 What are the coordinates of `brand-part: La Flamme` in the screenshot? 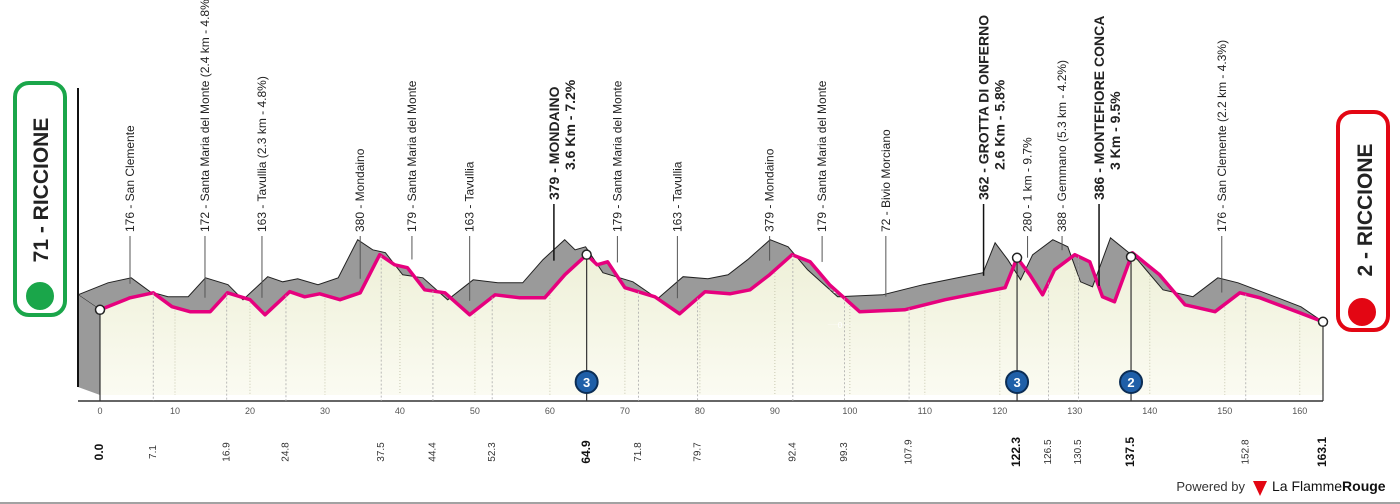 It's located at (1307, 486).